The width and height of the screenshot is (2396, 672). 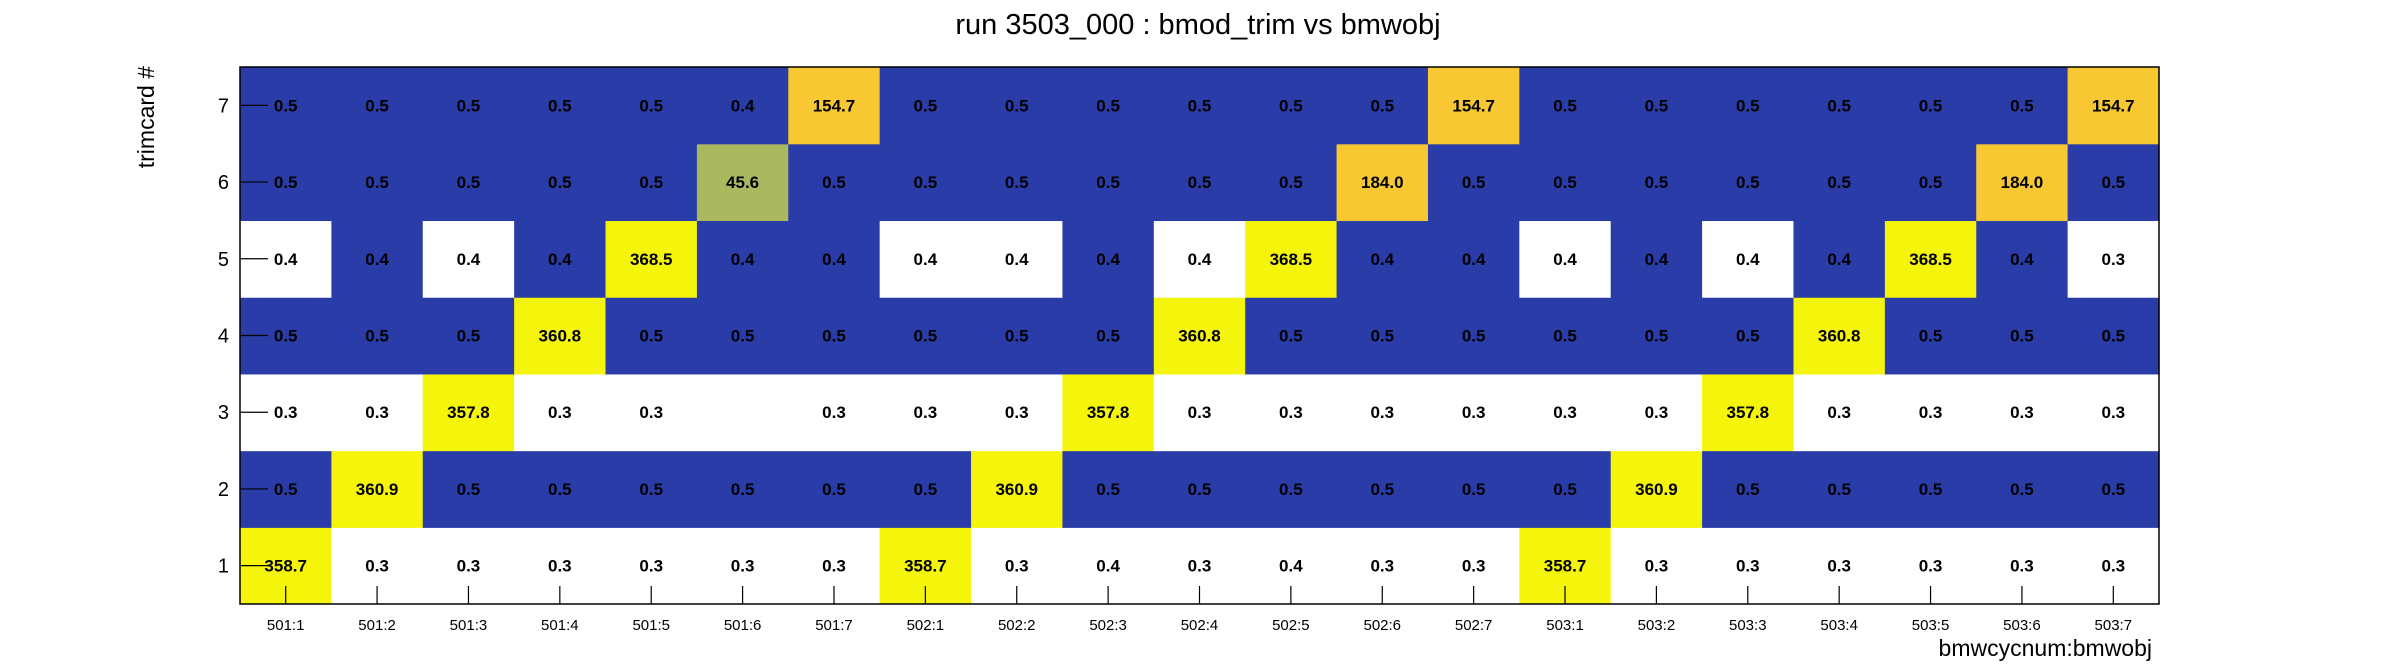 What do you see at coordinates (743, 625) in the screenshot?
I see `x-tick-label: 501:6` at bounding box center [743, 625].